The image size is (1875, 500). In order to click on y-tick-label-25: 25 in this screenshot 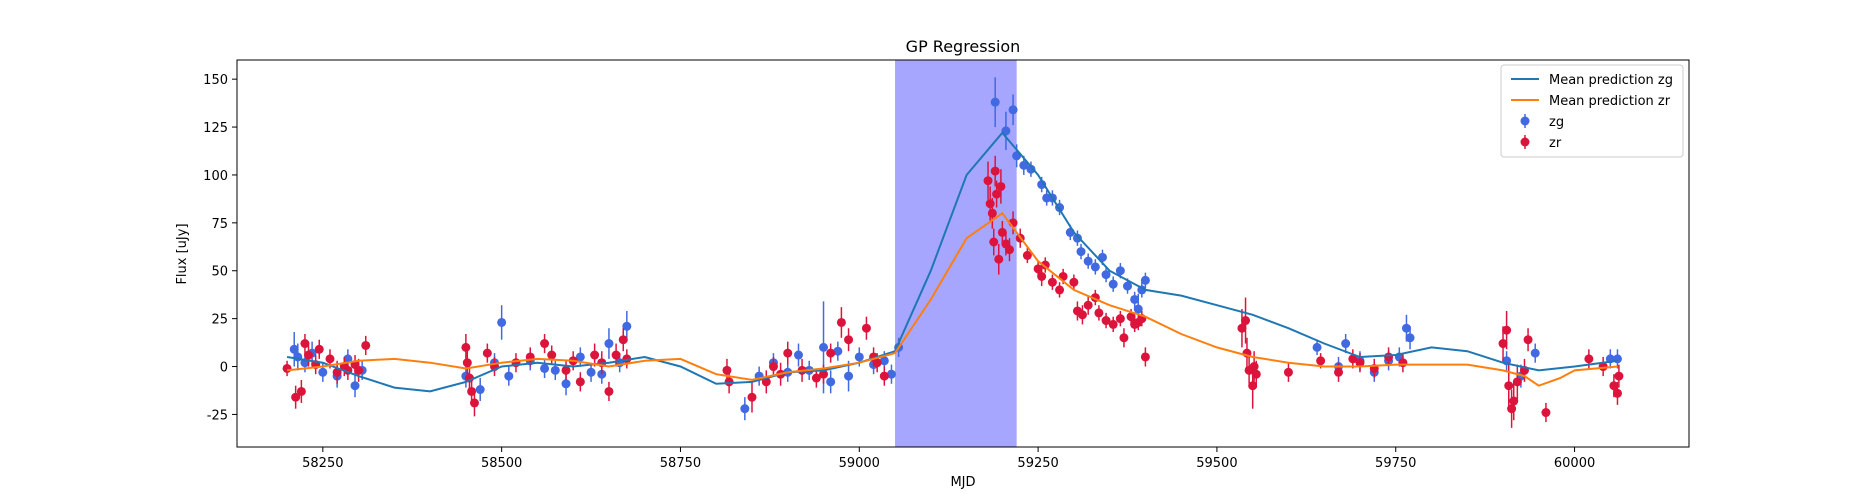, I will do `click(219, 320)`.